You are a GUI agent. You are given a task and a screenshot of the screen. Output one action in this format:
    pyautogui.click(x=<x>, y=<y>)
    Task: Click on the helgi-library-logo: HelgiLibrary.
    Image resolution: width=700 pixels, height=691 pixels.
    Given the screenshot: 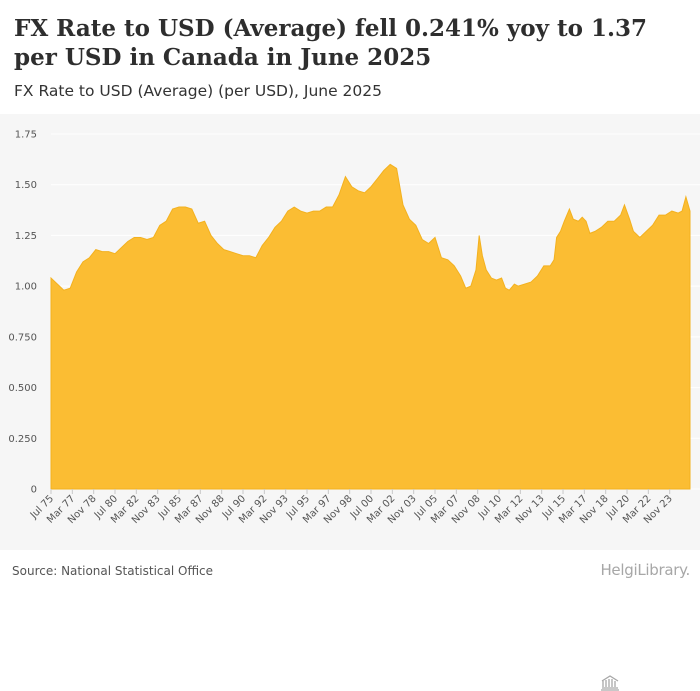 What is the action you would take?
    pyautogui.click(x=645, y=626)
    